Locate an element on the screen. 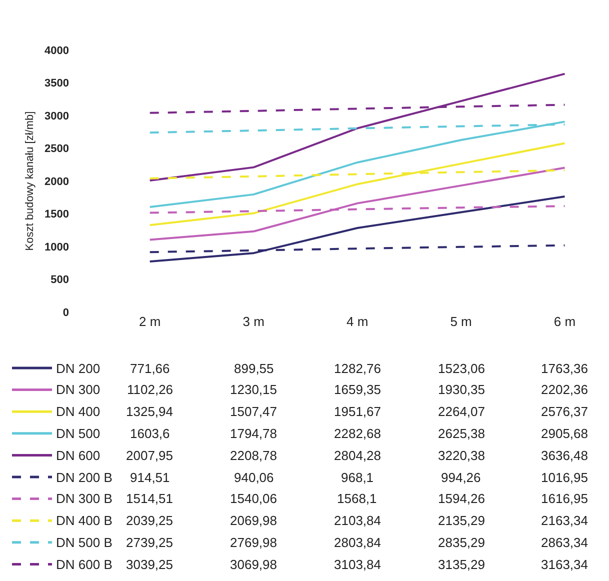 This screenshot has height=581, width=609. y-tick-label: 0 is located at coordinates (65, 312).